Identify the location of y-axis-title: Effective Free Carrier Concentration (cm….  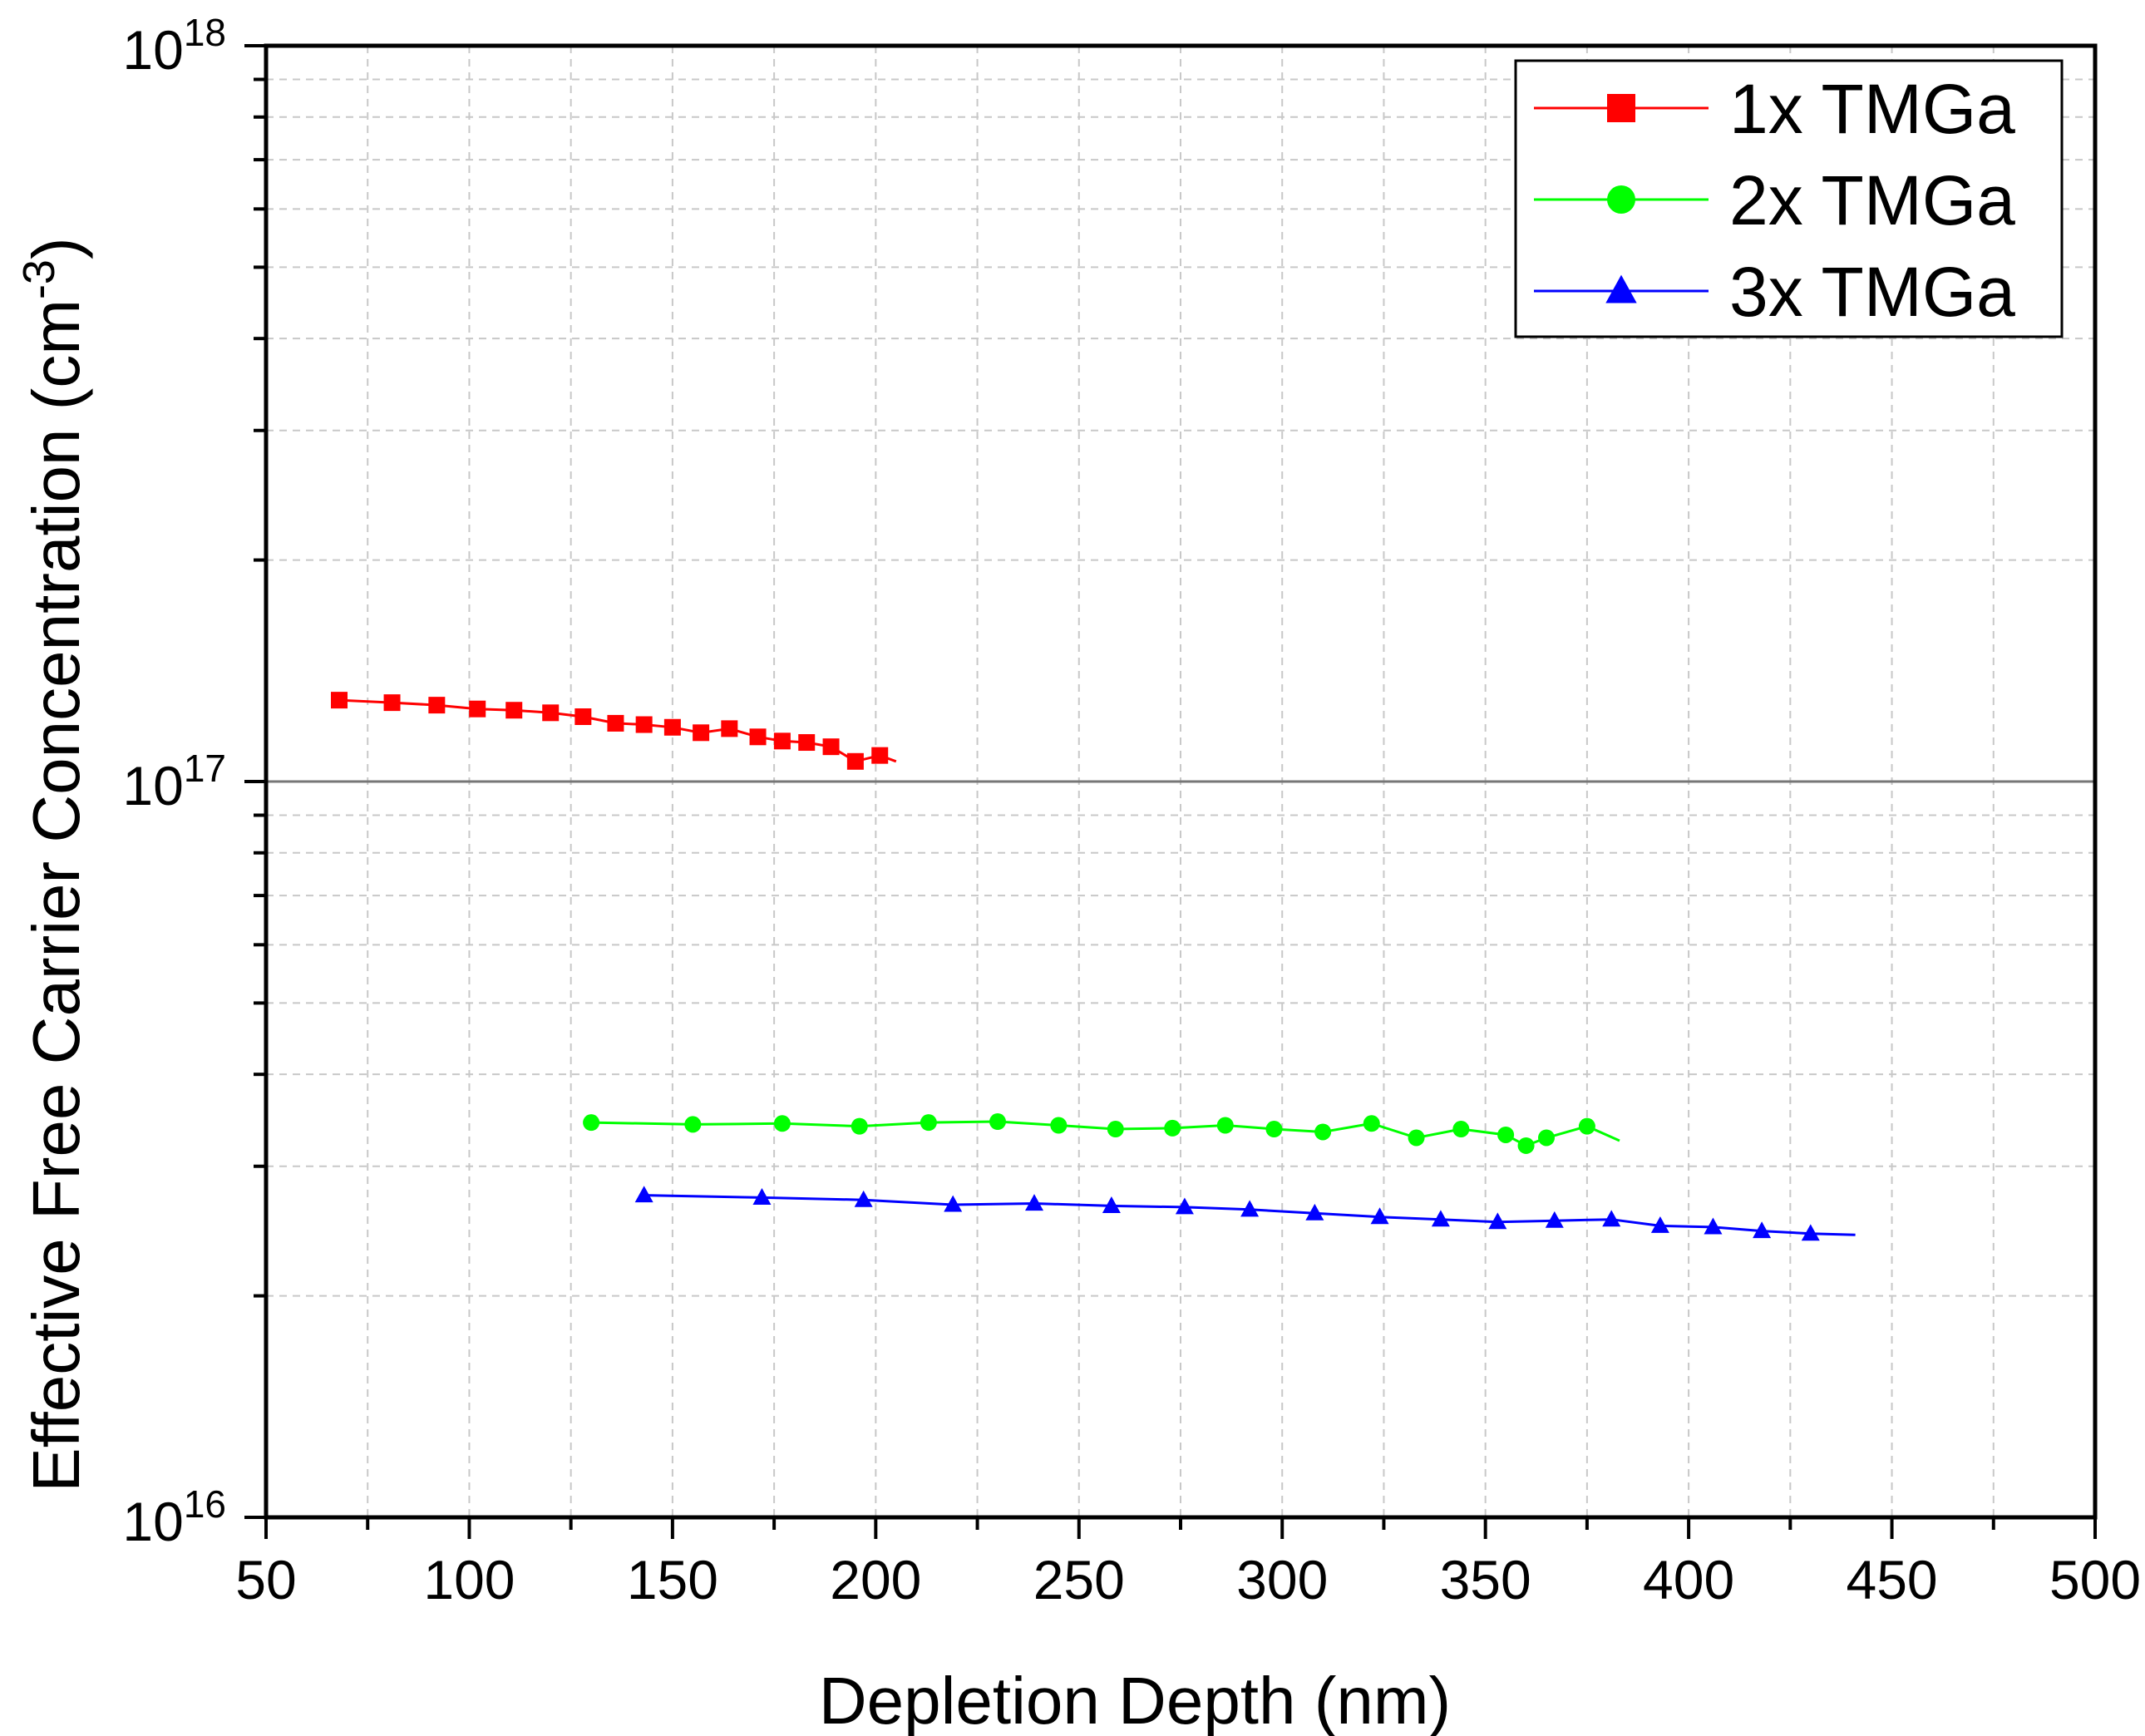
(53, 864).